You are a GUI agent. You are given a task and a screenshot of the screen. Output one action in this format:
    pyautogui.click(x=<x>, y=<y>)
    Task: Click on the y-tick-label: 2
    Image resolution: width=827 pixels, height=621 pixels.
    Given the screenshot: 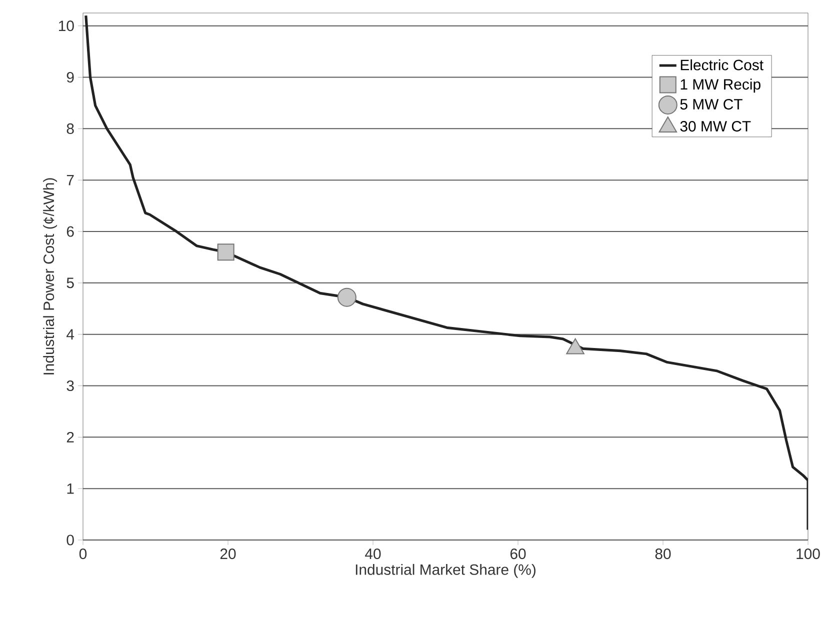 What is the action you would take?
    pyautogui.click(x=70, y=437)
    